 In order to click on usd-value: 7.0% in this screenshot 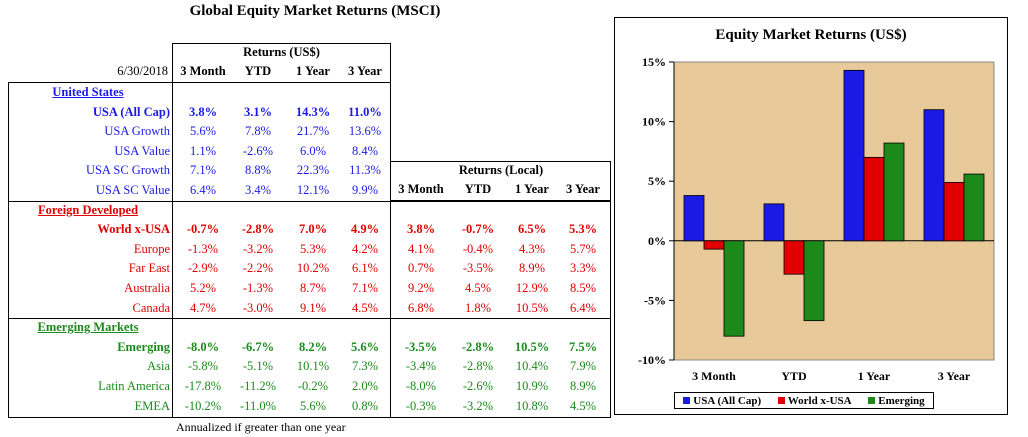, I will do `click(313, 229)`.